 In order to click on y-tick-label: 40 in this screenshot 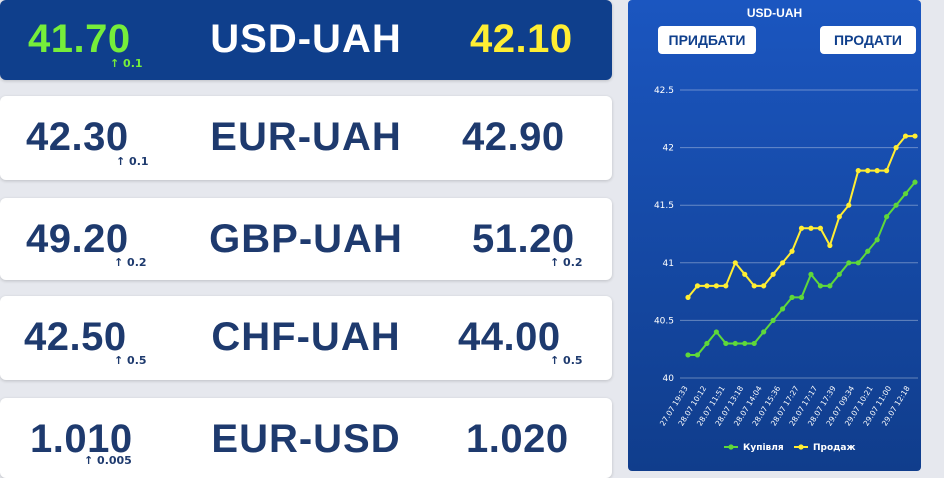, I will do `click(669, 379)`.